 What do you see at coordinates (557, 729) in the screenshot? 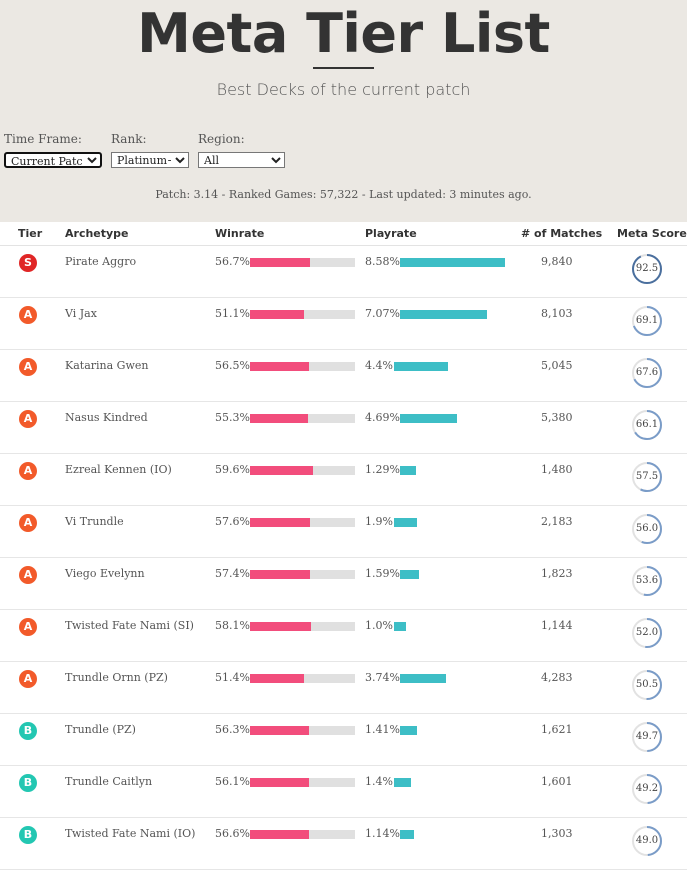
I see `match-count: 1,621` at bounding box center [557, 729].